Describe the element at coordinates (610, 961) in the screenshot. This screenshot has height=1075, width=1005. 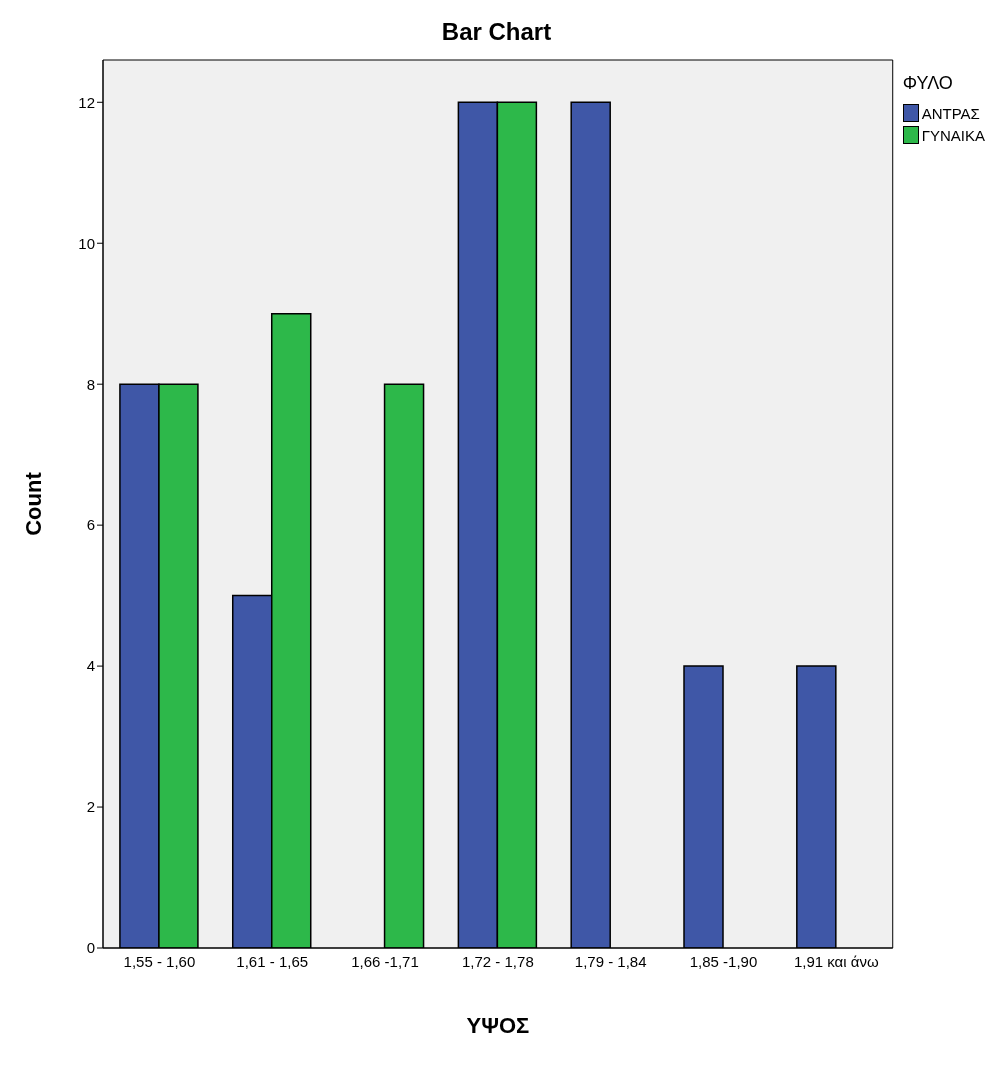
I see `x-tick-label: 1,79 - 1,84` at that location.